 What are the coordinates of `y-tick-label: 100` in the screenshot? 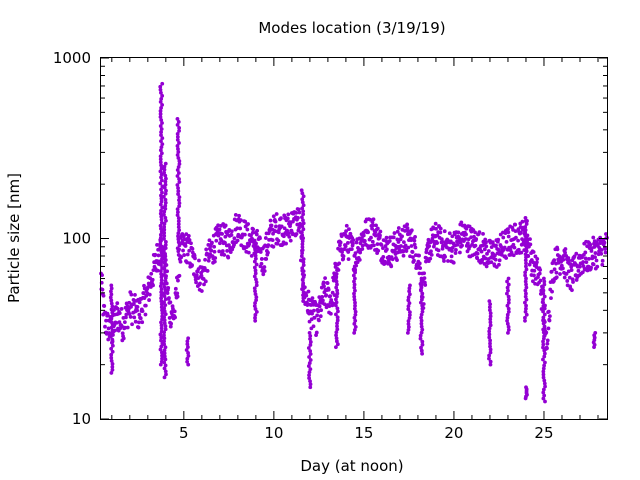 It's located at (76, 239).